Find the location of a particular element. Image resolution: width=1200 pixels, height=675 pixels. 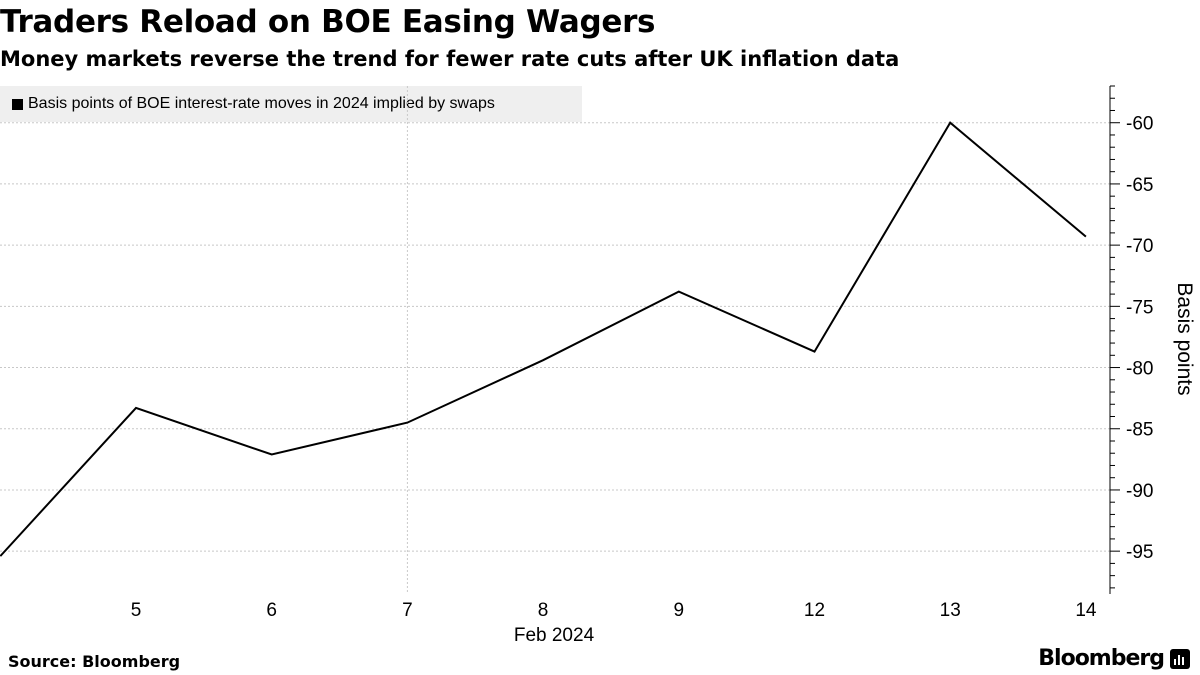

brand-name: Bloomberg is located at coordinates (1101, 658).